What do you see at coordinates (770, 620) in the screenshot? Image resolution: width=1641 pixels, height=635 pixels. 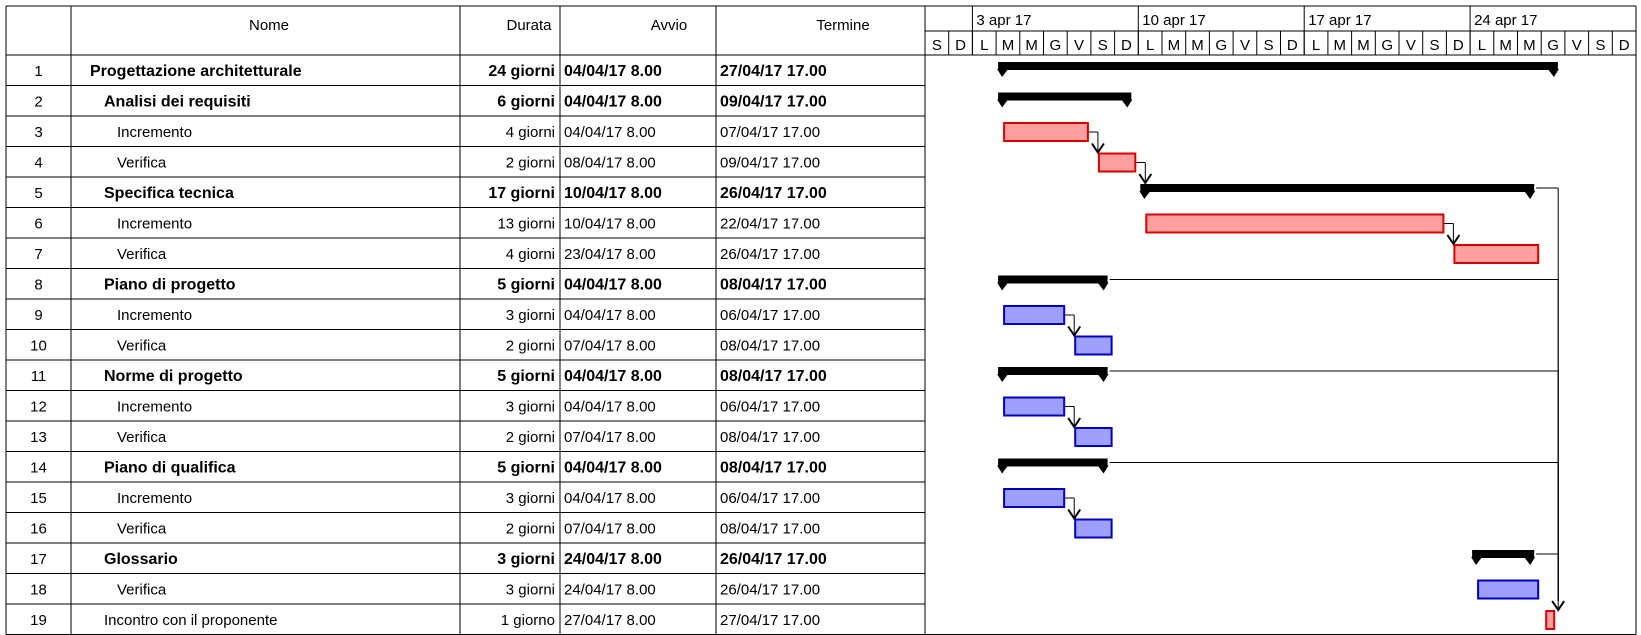 I see `task-end: 27/04/17 17.00` at bounding box center [770, 620].